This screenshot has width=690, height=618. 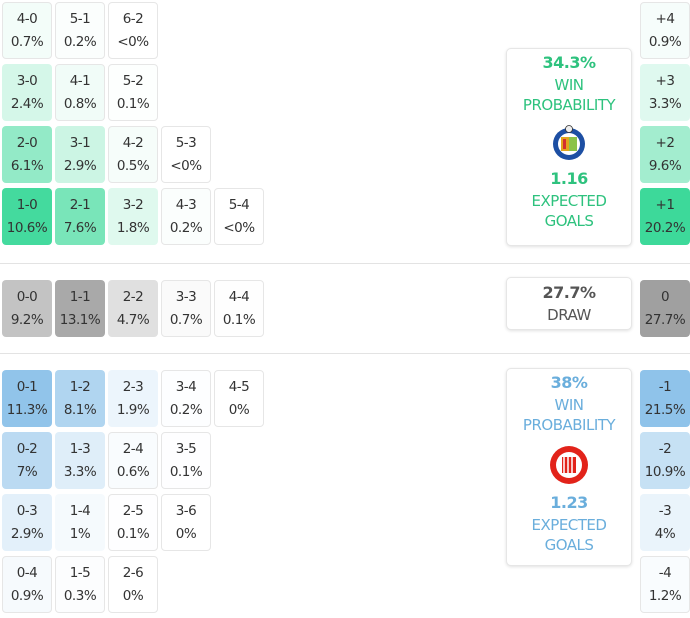 What do you see at coordinates (665, 533) in the screenshot?
I see `probability-value: 4%` at bounding box center [665, 533].